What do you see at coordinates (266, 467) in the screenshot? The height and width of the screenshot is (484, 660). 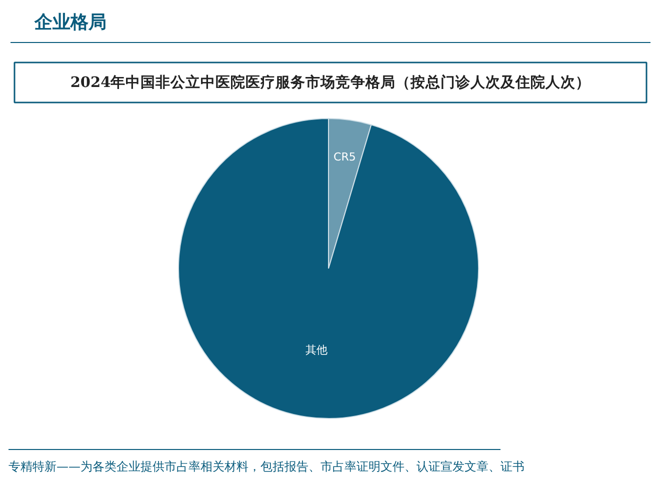 I see `text: 专精特新——为各类企业提供市占率相关材料，包括报告、市占率证明文件、认证宣发文章、证书` at bounding box center [266, 467].